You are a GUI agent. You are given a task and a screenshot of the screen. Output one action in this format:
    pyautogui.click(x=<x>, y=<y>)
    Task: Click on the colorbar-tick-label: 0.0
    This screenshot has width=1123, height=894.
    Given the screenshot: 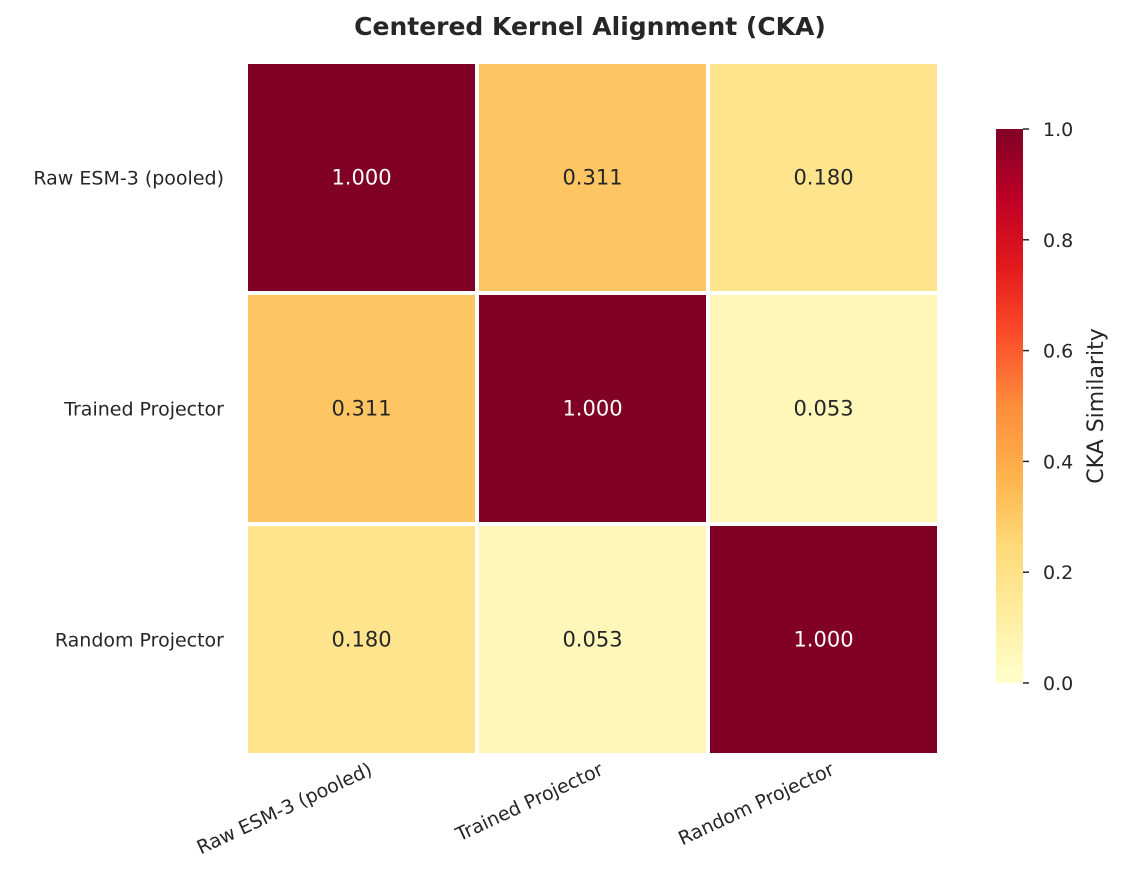 What is the action you would take?
    pyautogui.click(x=1058, y=684)
    